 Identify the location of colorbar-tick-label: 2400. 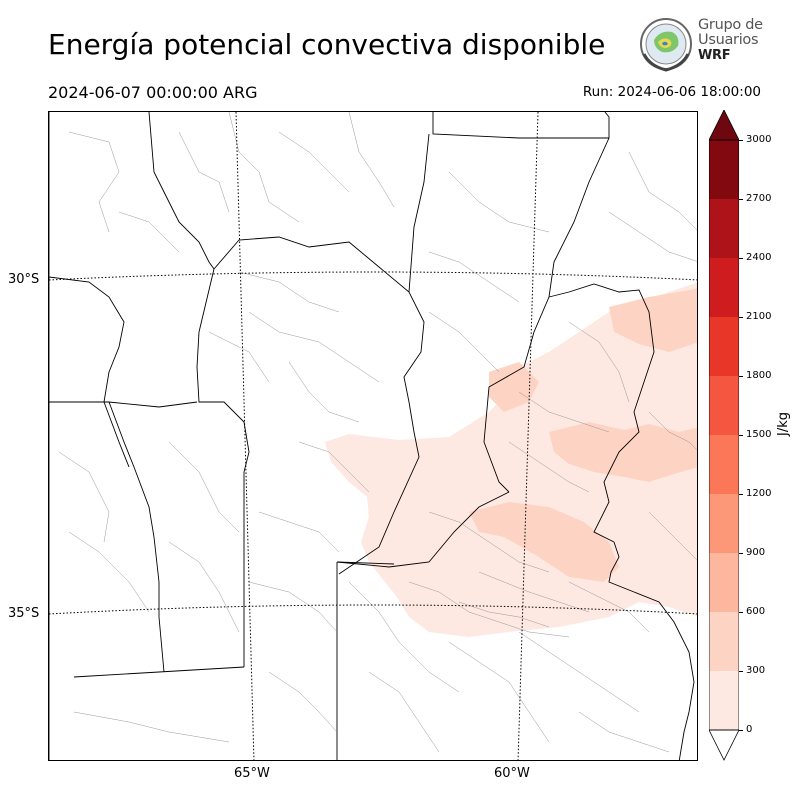
(759, 257).